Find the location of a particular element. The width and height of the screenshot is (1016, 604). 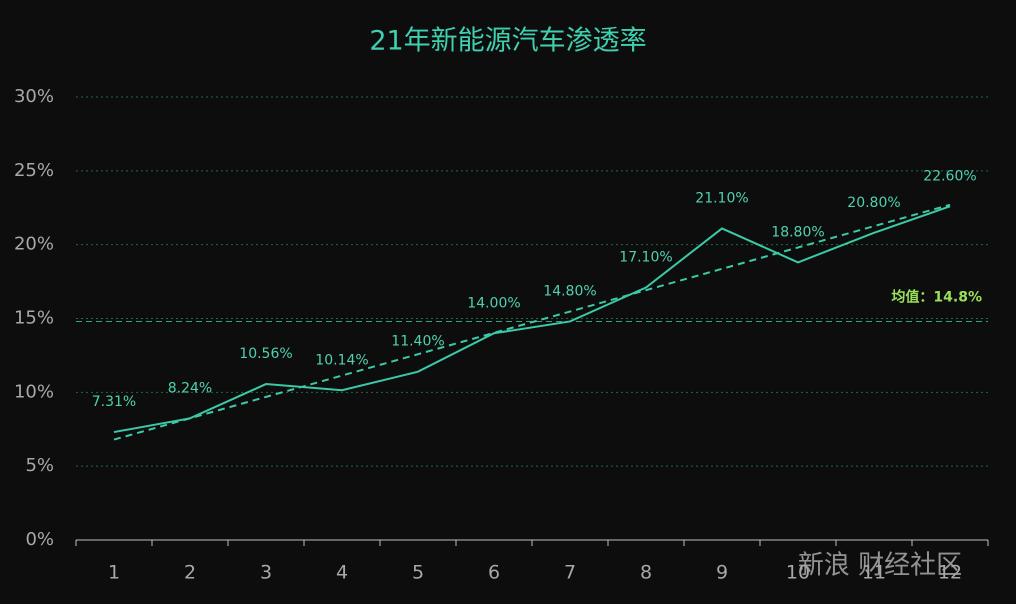

data-label: 7.31% is located at coordinates (114, 402).